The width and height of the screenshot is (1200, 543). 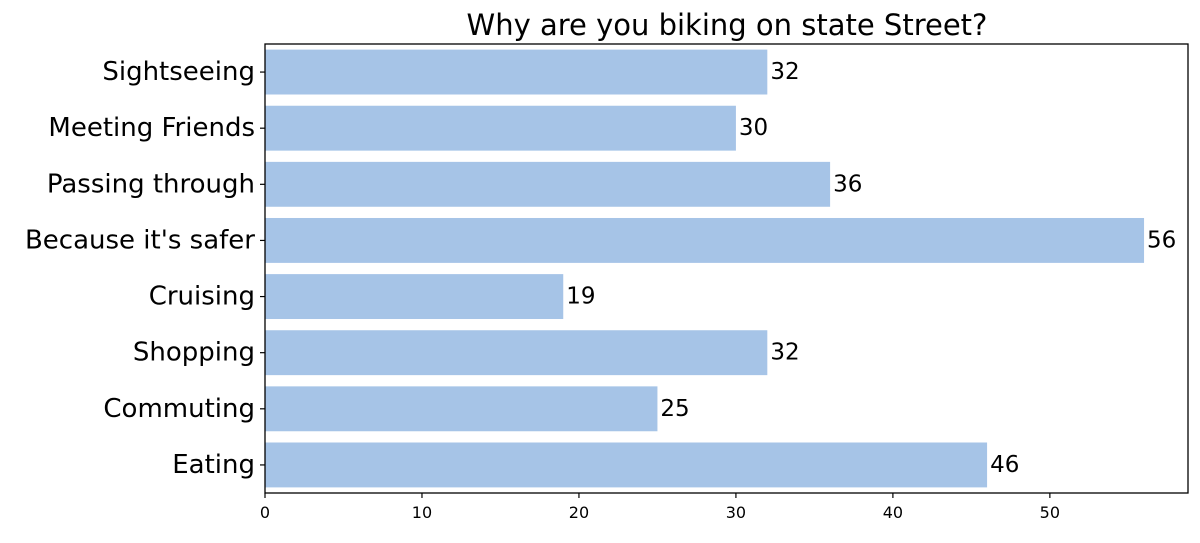 I want to click on category-label: Shopping, so click(x=194, y=353).